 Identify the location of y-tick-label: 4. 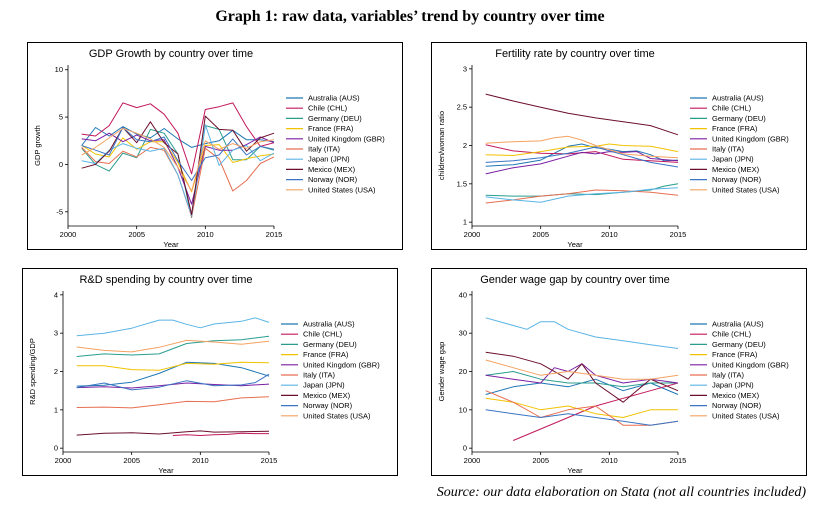
(56, 294).